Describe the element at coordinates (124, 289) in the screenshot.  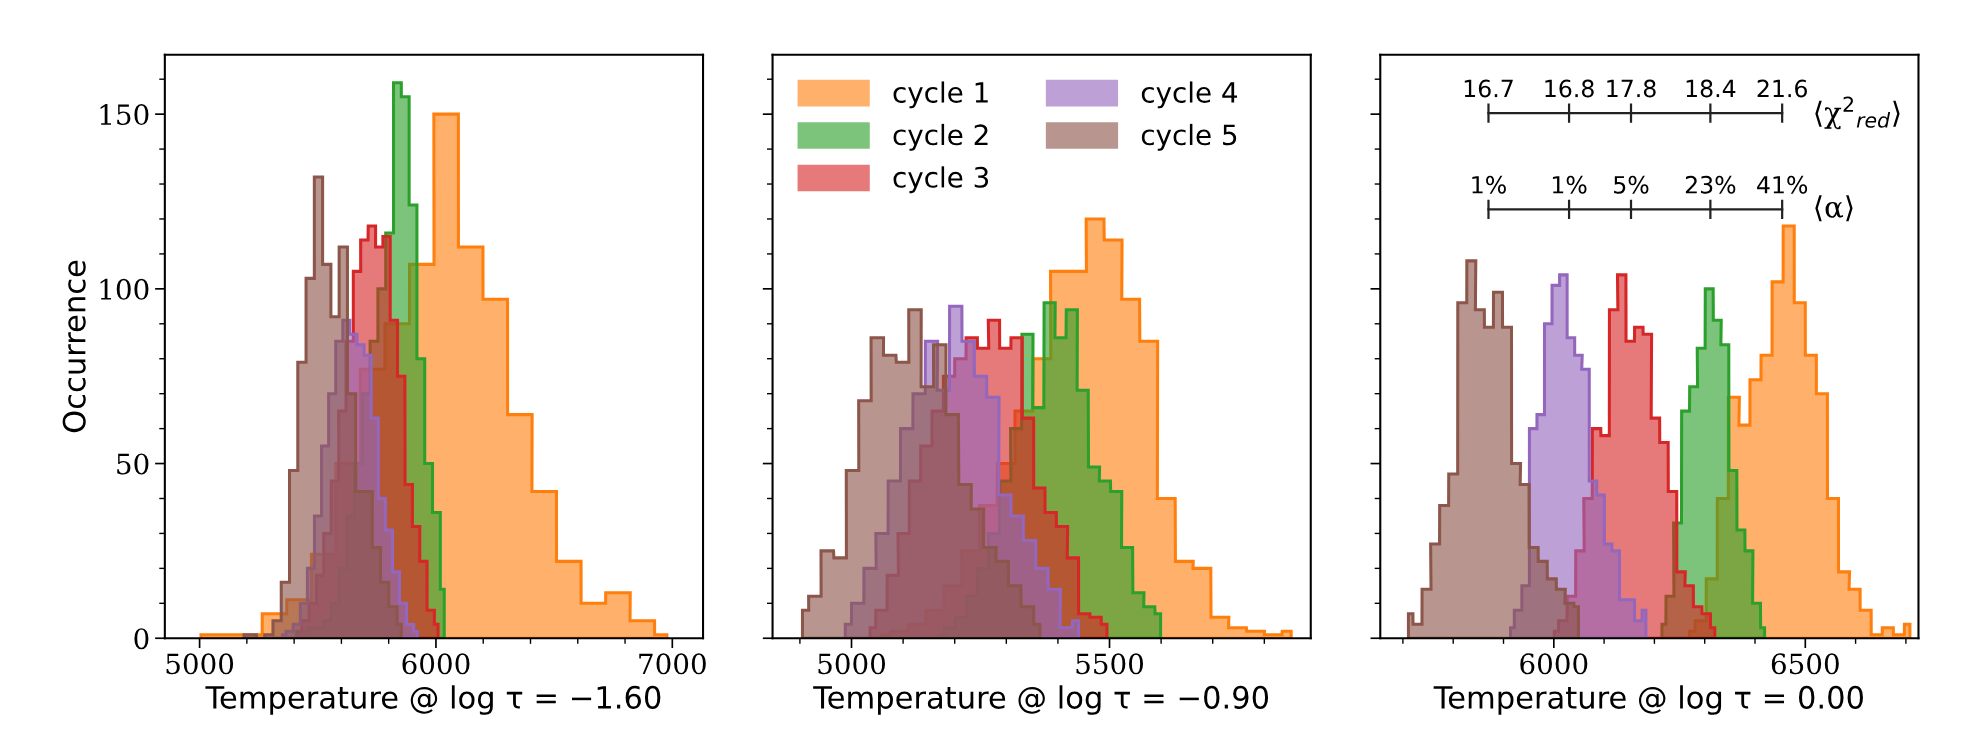
I see `y-tick-label: 100` at that location.